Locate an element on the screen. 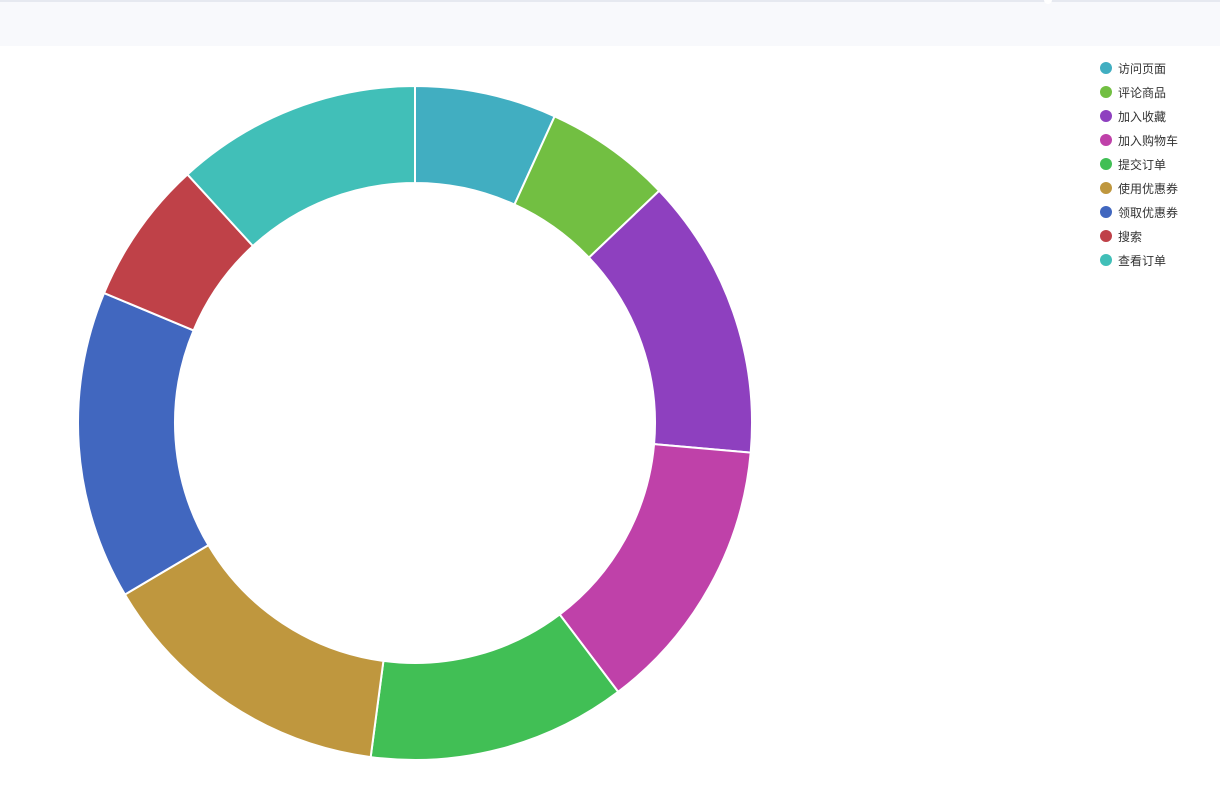  legend-item: 加入收藏 is located at coordinates (1139, 116).